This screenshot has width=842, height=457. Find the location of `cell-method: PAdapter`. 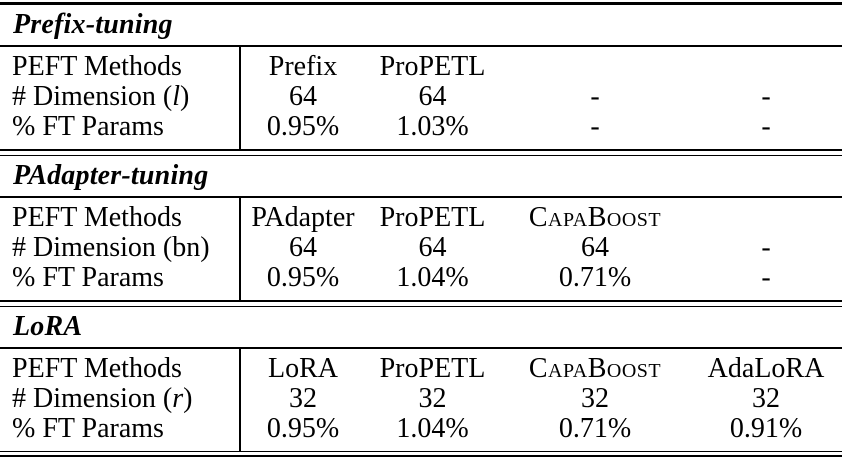

cell-method: PAdapter is located at coordinates (303, 217).